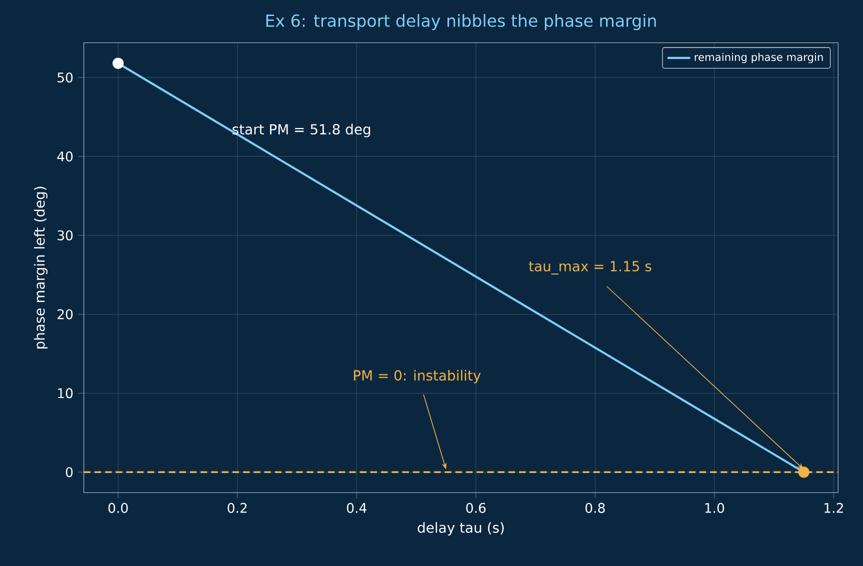 Image resolution: width=863 pixels, height=566 pixels. I want to click on chart-title: Ex 6: transport delay nibbles the phase margin, so click(461, 22).